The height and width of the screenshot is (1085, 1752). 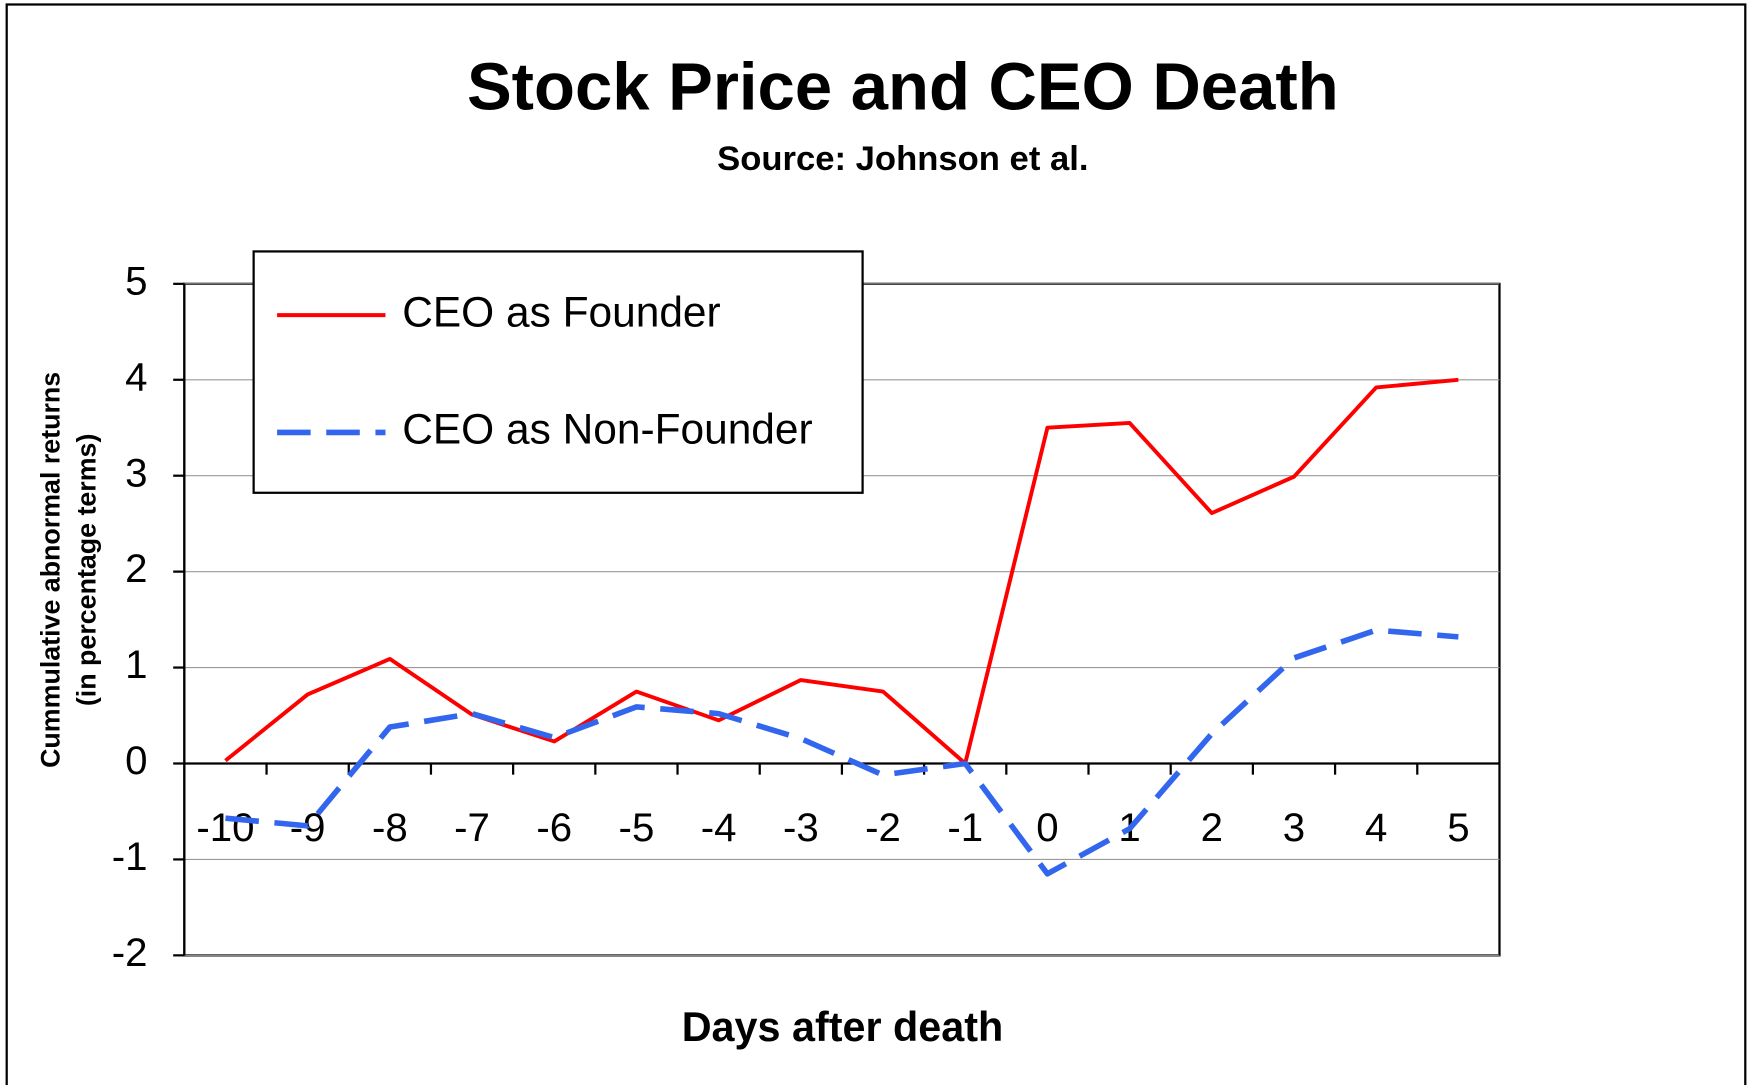 I want to click on y-tick-label: -2, so click(x=130, y=952).